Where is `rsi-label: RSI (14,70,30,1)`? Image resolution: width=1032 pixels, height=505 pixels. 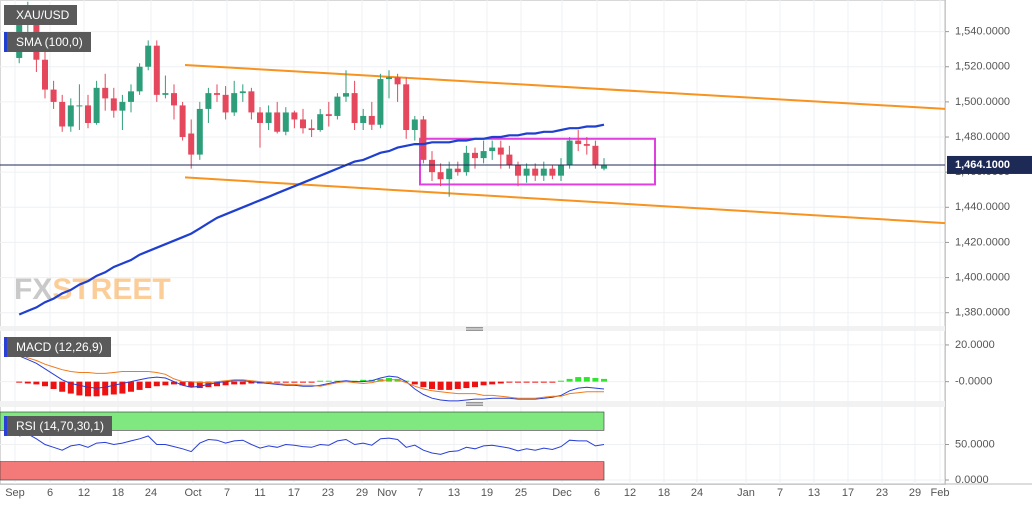
rsi-label: RSI (14,70,30,1) is located at coordinates (58, 426).